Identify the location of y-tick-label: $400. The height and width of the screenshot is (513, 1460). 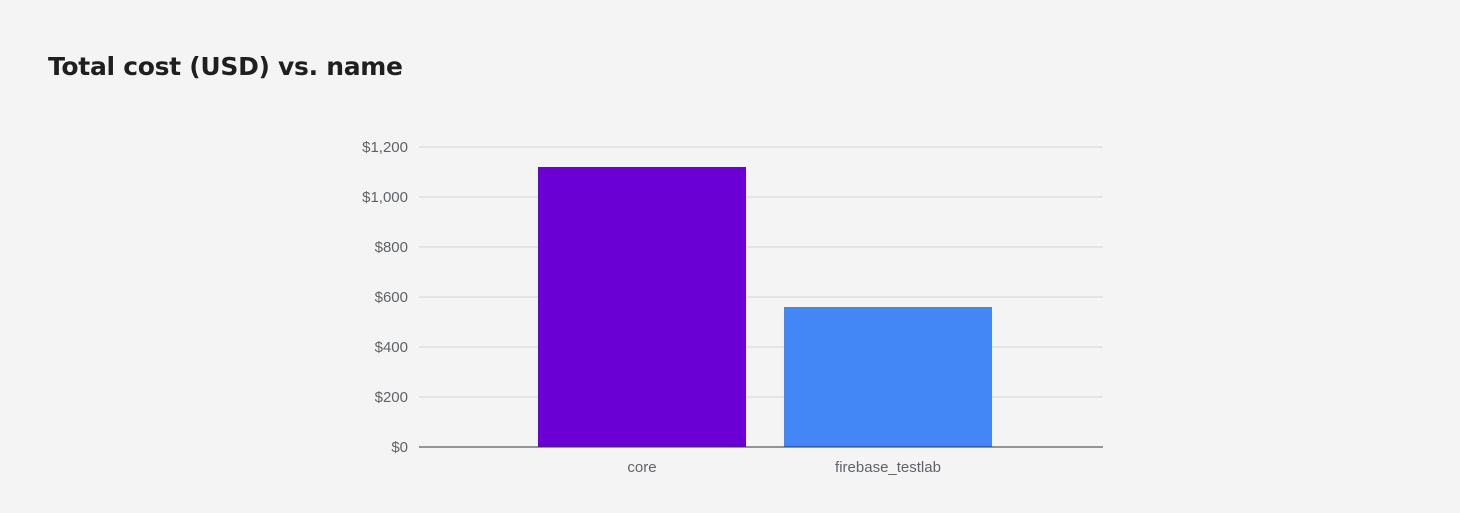
(391, 347).